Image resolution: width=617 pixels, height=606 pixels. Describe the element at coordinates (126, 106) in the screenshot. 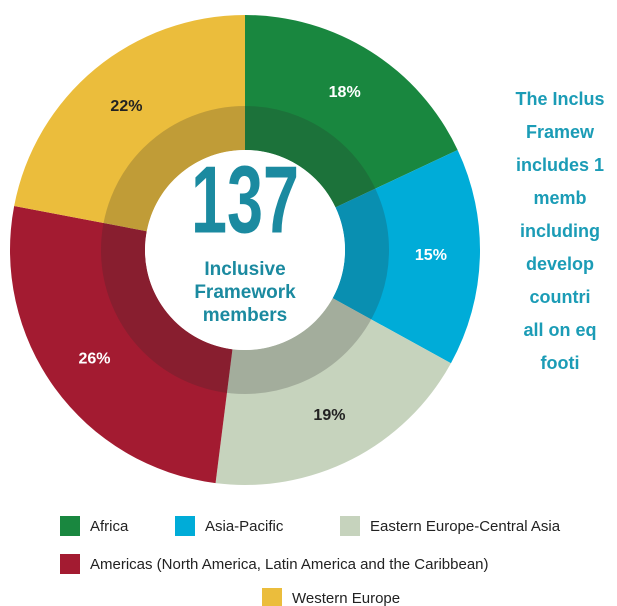

I see `value-label: 22%` at that location.